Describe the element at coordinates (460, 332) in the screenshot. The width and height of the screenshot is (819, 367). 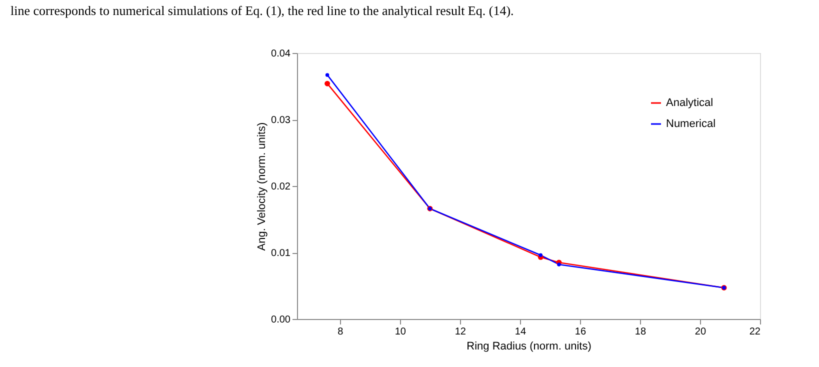
I see `x-tick-label: 12` at that location.